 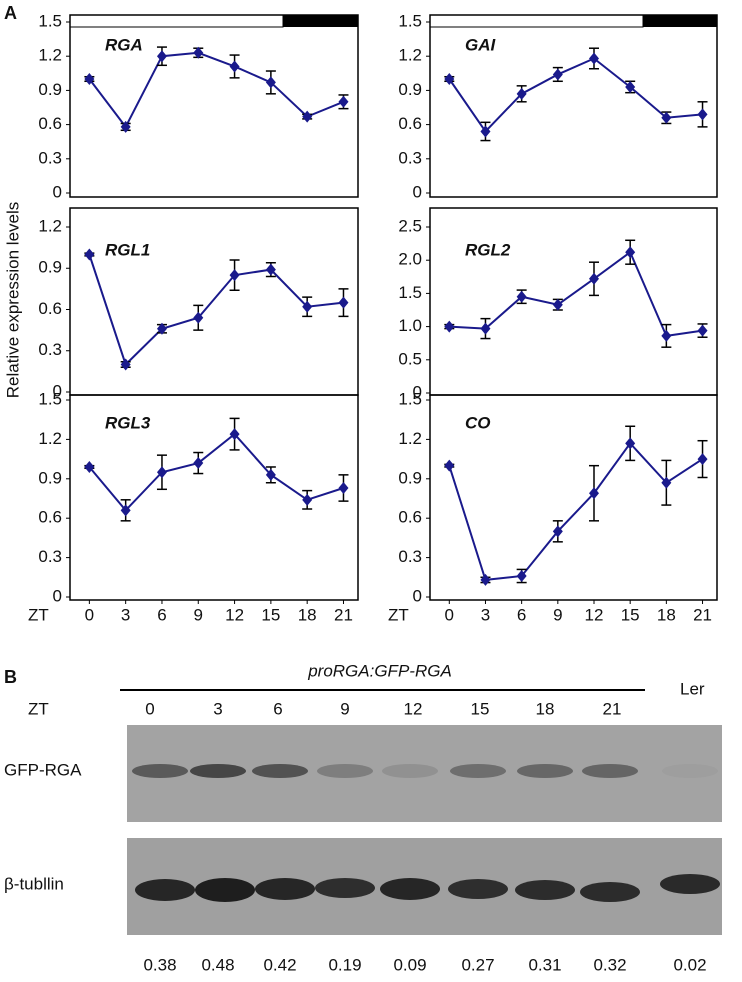 What do you see at coordinates (410, 325) in the screenshot?
I see `y-tick-label: 1.0` at bounding box center [410, 325].